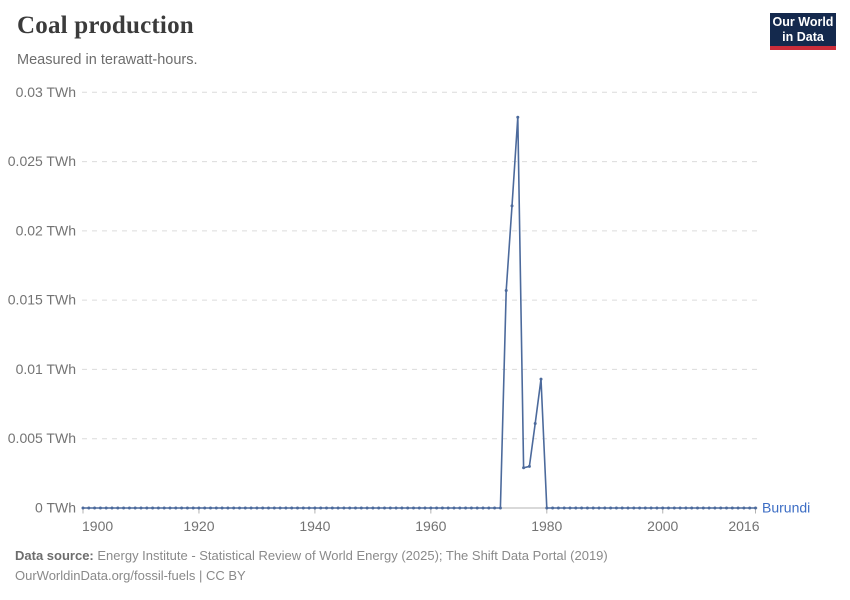  Describe the element at coordinates (46, 230) in the screenshot. I see `y-axis-tick-label: 0.02 TWh` at that location.